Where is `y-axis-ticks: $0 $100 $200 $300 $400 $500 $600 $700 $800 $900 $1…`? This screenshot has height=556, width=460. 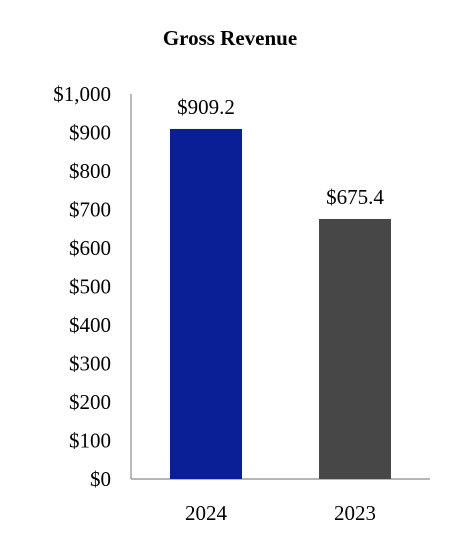 y-axis-ticks: $0 $100 $200 $300 $400 $500 $600 $700 $800 $900 $1… is located at coordinates (82, 286).